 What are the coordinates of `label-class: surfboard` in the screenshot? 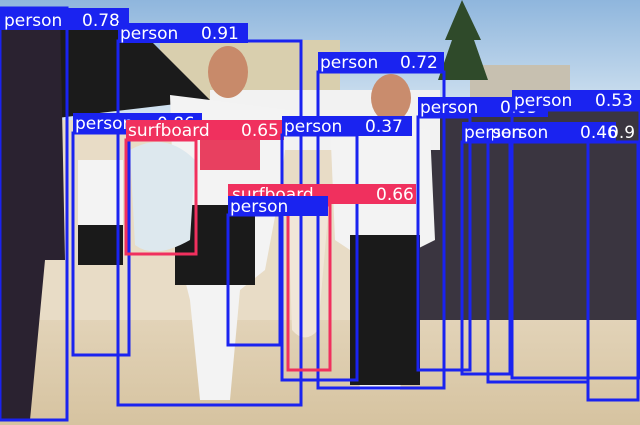 It's located at (169, 131).